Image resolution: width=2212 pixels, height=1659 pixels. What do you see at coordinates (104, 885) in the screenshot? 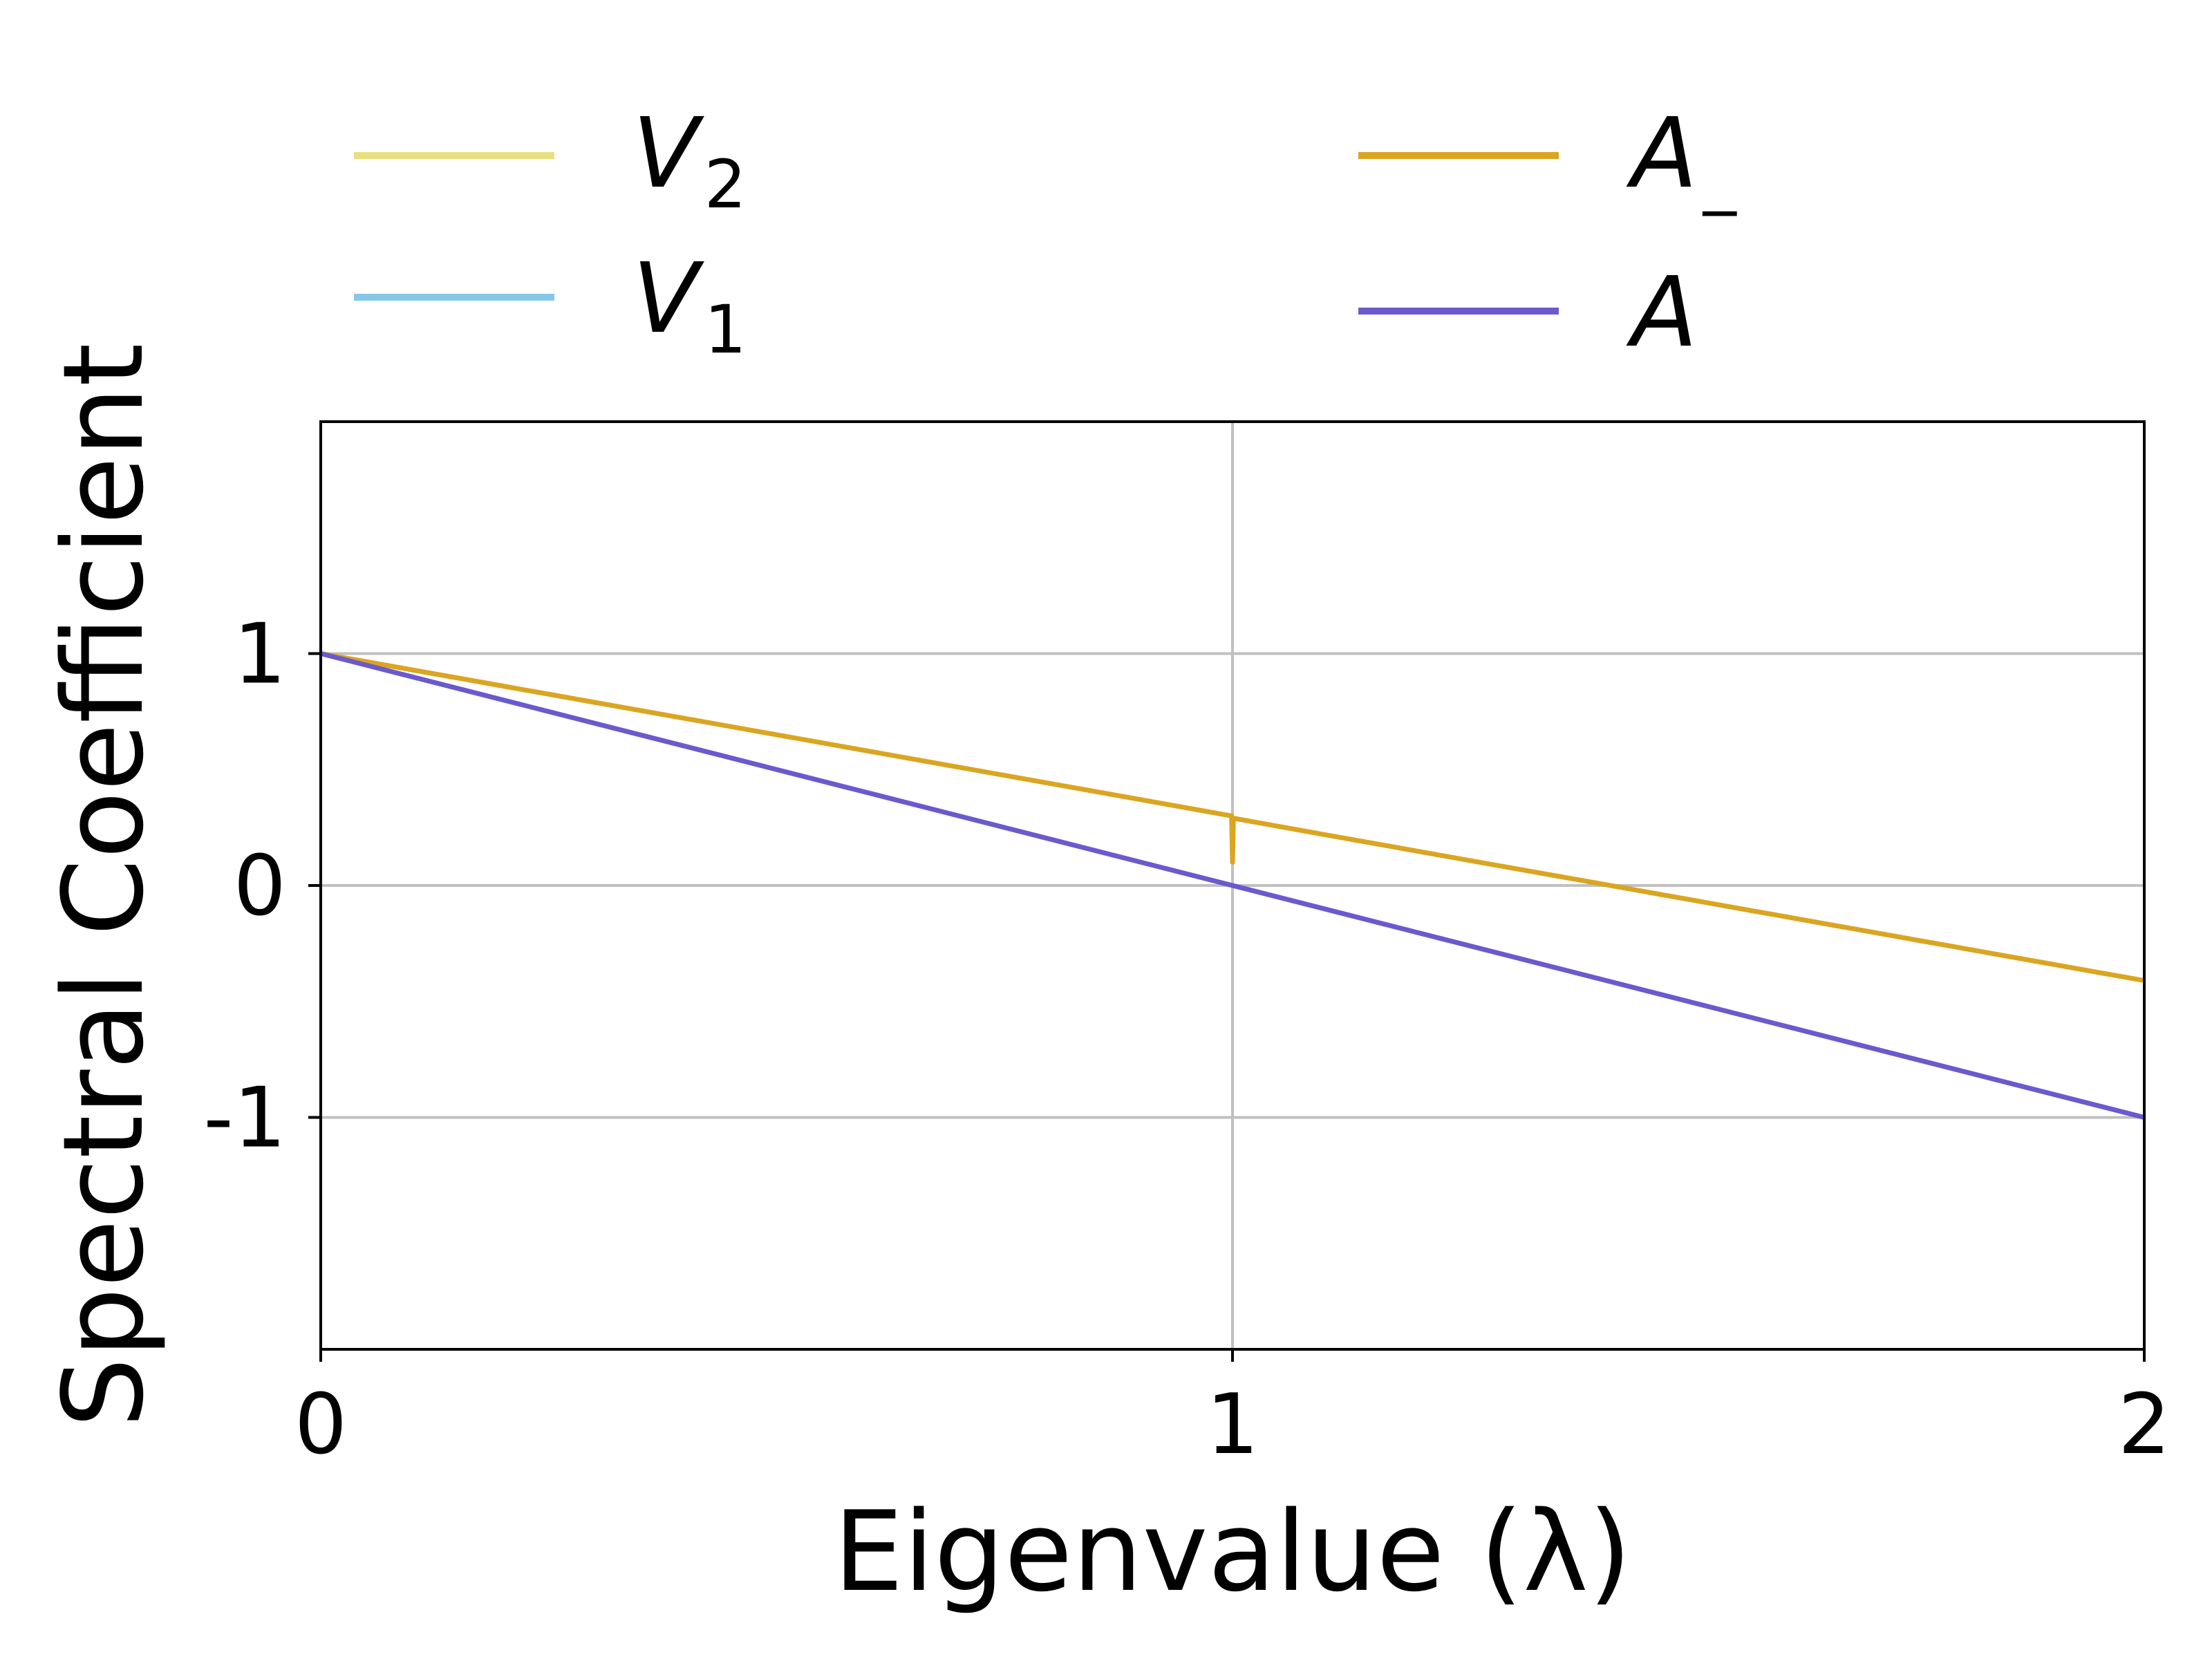
I see `y-axis-label: Spectral Coefficient` at bounding box center [104, 885].